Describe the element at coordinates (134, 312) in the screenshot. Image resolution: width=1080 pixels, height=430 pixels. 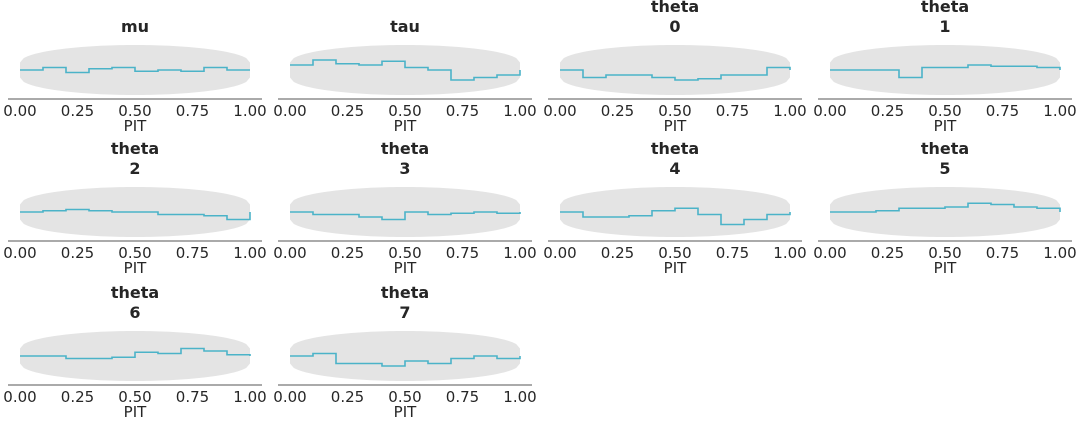
I see `subplot-title: 6` at that location.